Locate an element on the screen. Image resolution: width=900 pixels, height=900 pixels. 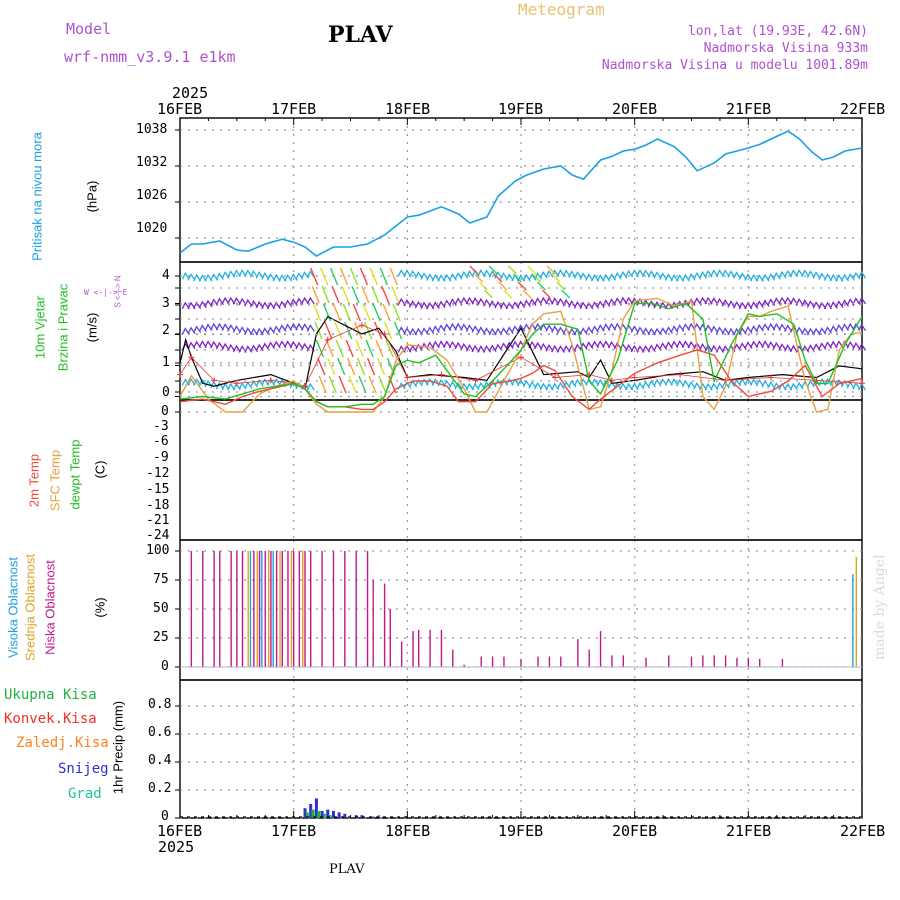
pressure-ytick-1026: 1026 is located at coordinates (152, 195).